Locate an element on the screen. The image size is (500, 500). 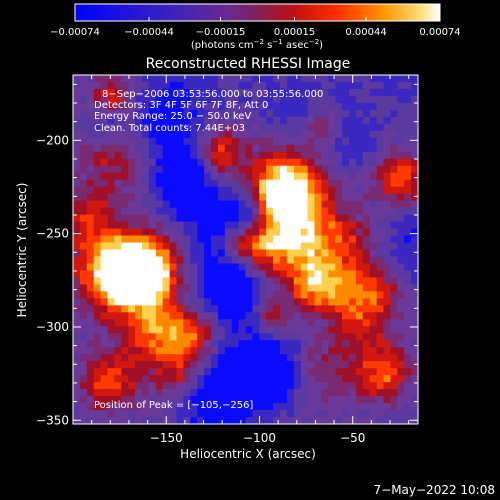
y-tick-label: −350 is located at coordinates (52, 420).